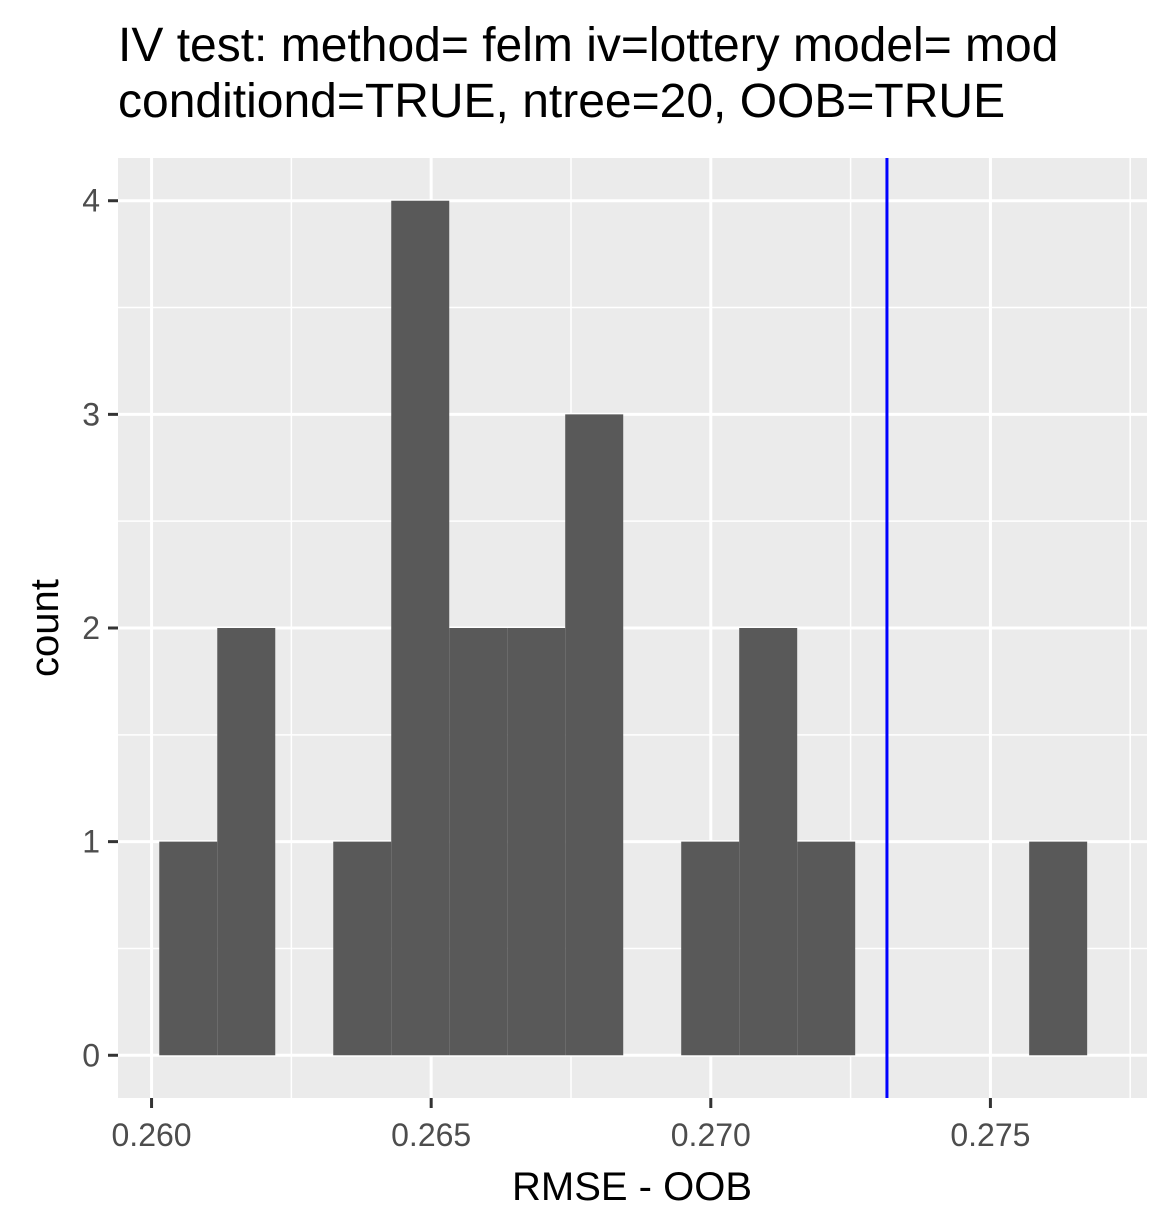 Image resolution: width=1171 pixels, height=1231 pixels. I want to click on x-tick-label: 0.270, so click(711, 1135).